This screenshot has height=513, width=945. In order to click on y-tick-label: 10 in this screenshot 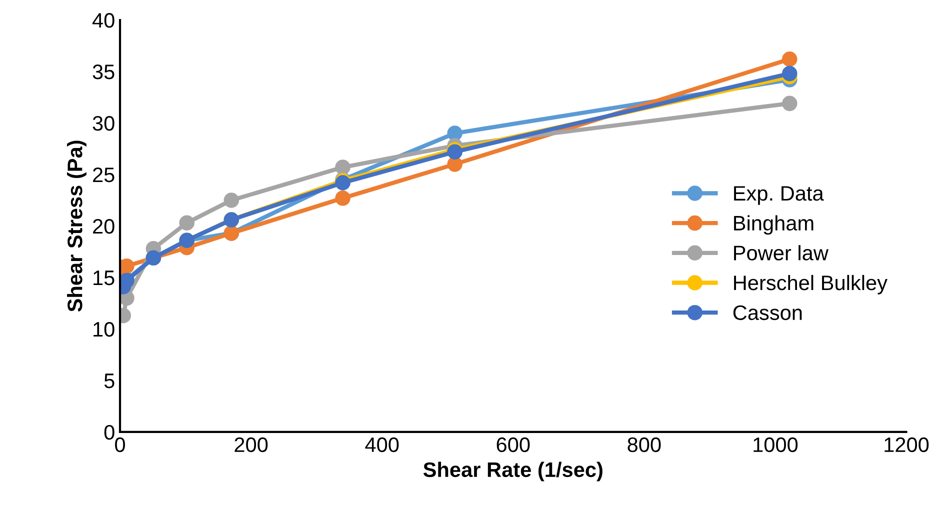, I will do `click(104, 329)`.